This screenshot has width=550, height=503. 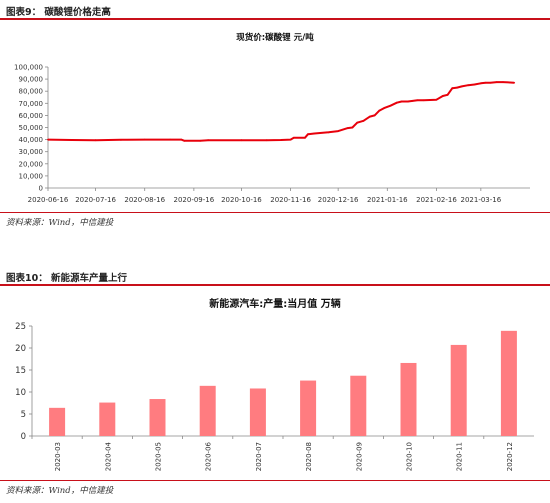 What do you see at coordinates (58, 12) in the screenshot?
I see `figure1-title: 图表9： 碳酸锂价格走高` at bounding box center [58, 12].